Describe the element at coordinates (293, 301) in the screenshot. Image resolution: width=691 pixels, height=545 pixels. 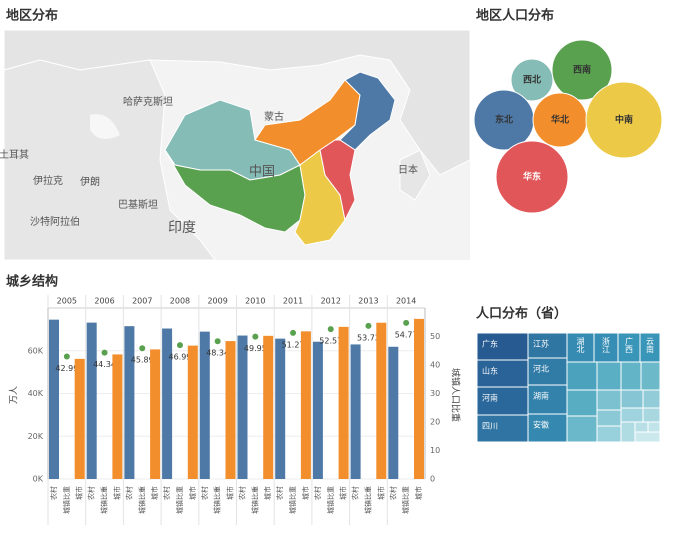
I see `x-category-label: 2011` at that location.